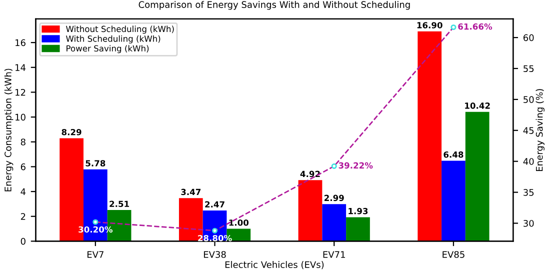 The height and width of the screenshot is (271, 550). Describe the element at coordinates (239, 222) in the screenshot. I see `data-label: 1.00` at that location.